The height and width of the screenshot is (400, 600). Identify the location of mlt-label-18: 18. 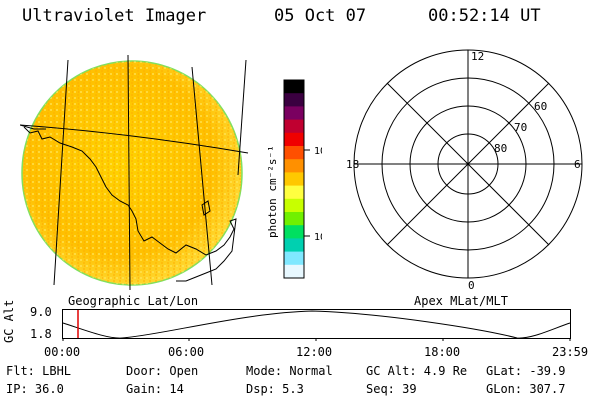
(352, 164).